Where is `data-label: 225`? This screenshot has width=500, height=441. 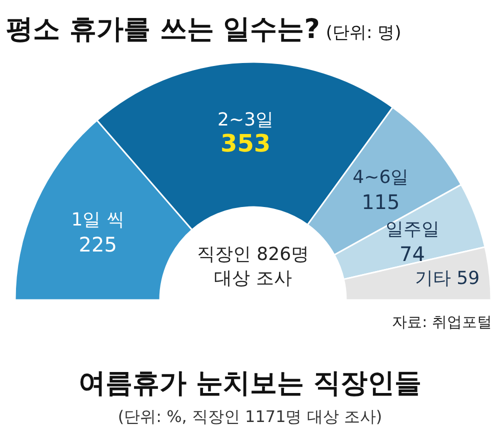
data-label: 225 is located at coordinates (97, 244).